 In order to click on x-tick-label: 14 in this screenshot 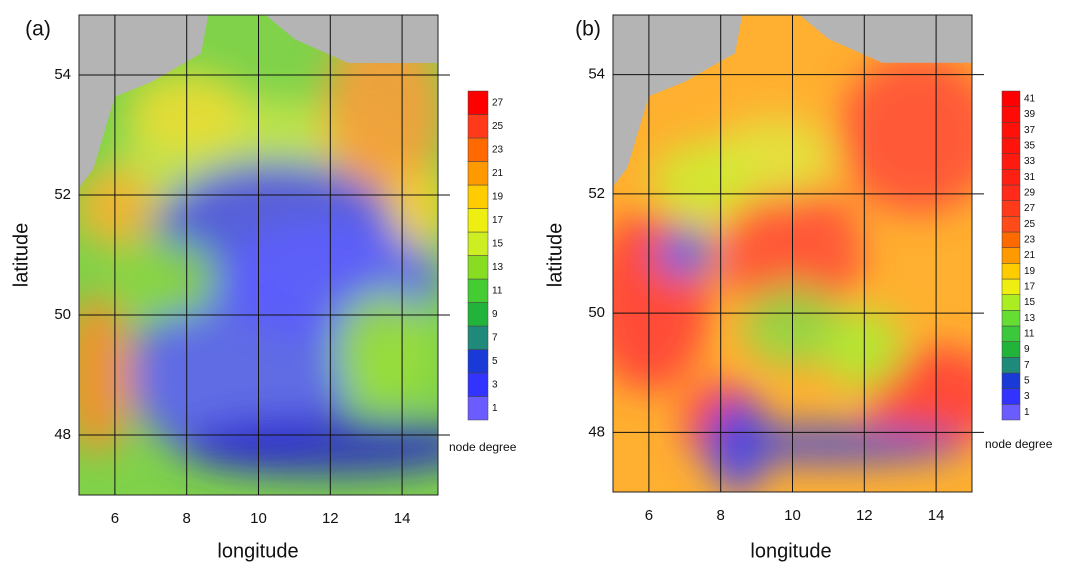, I will do `click(936, 515)`.